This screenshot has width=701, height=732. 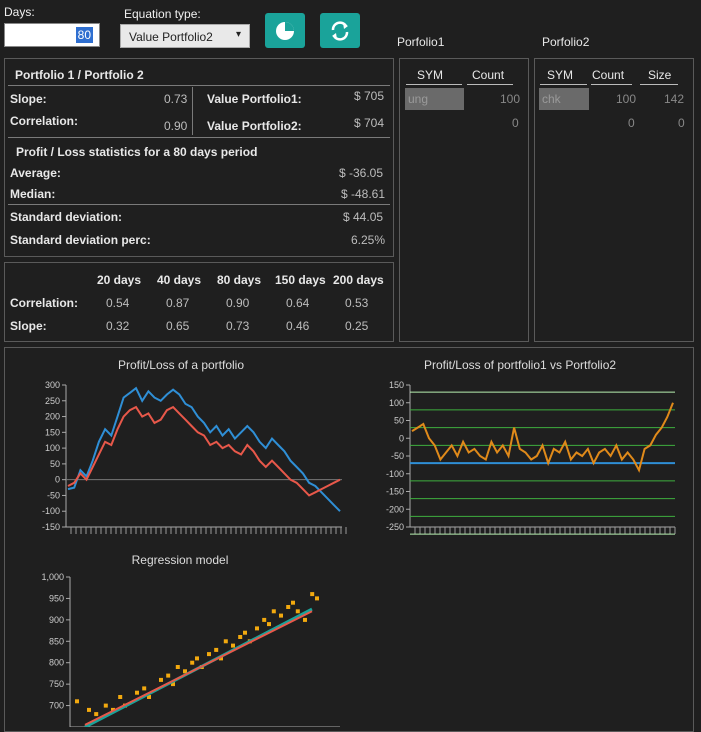 I want to click on p2-size: 142, so click(x=674, y=99).